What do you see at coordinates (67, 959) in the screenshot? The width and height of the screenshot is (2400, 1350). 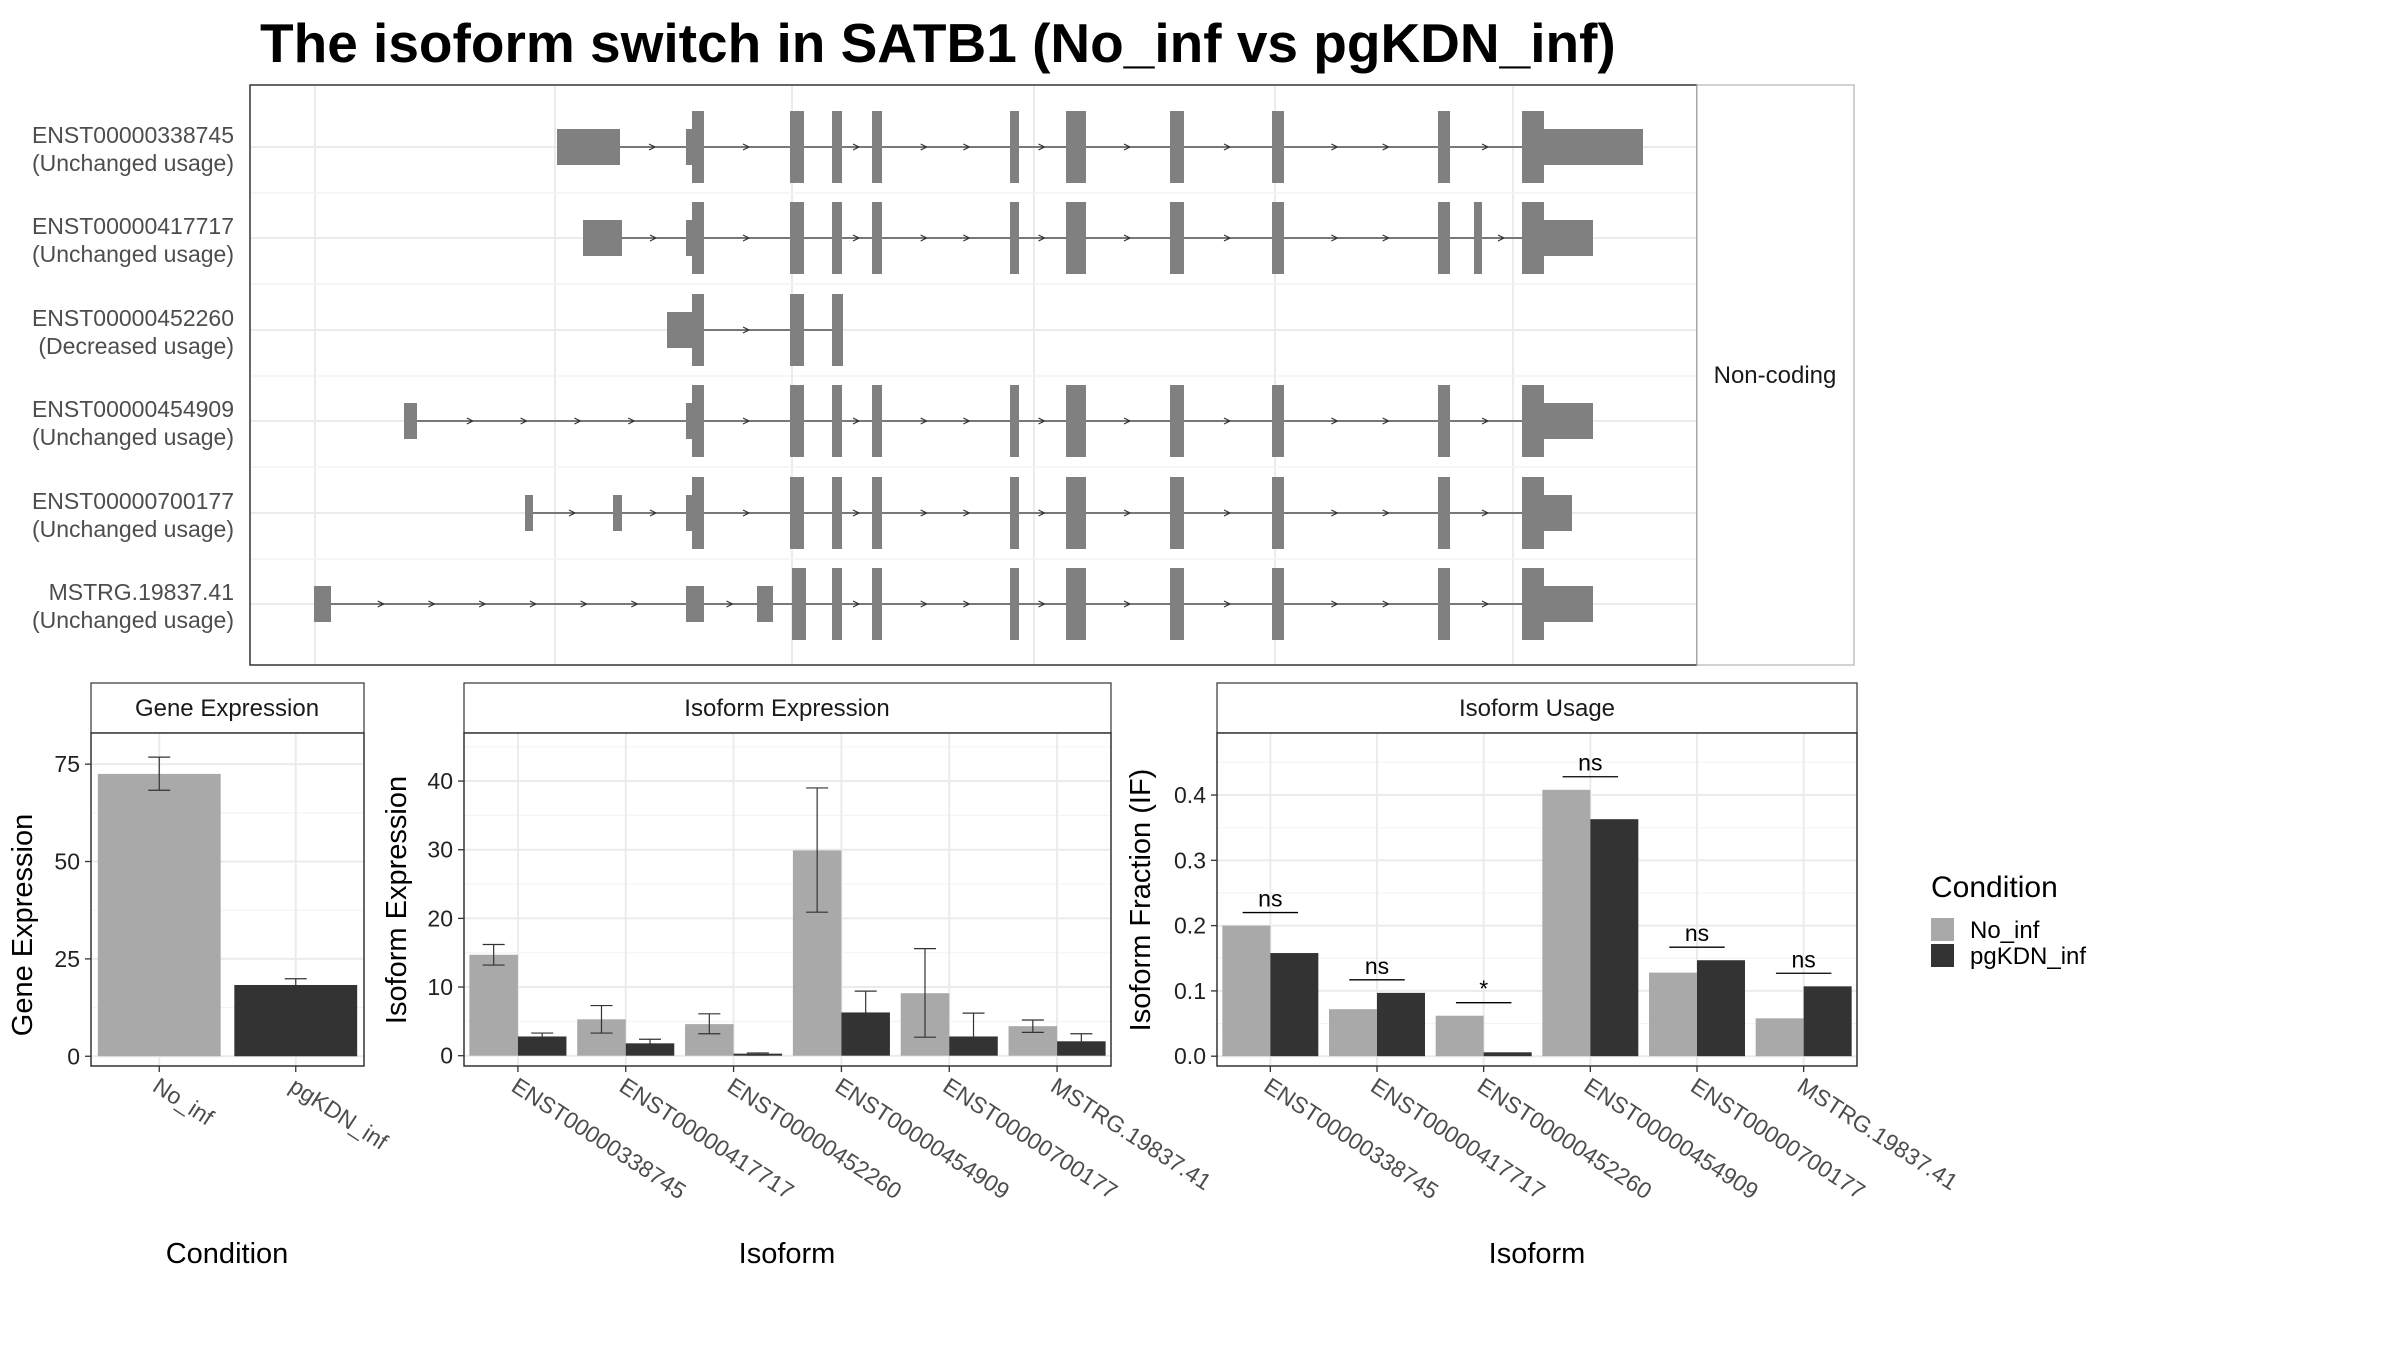 I see `y-tick-label: 25` at bounding box center [67, 959].